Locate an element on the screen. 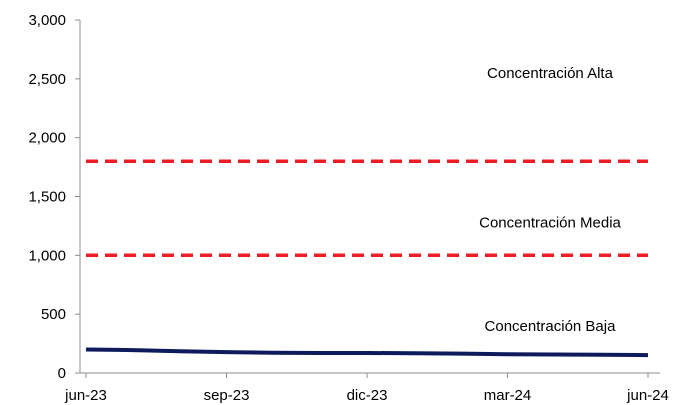  x-tick-label: dic-23 is located at coordinates (367, 395).